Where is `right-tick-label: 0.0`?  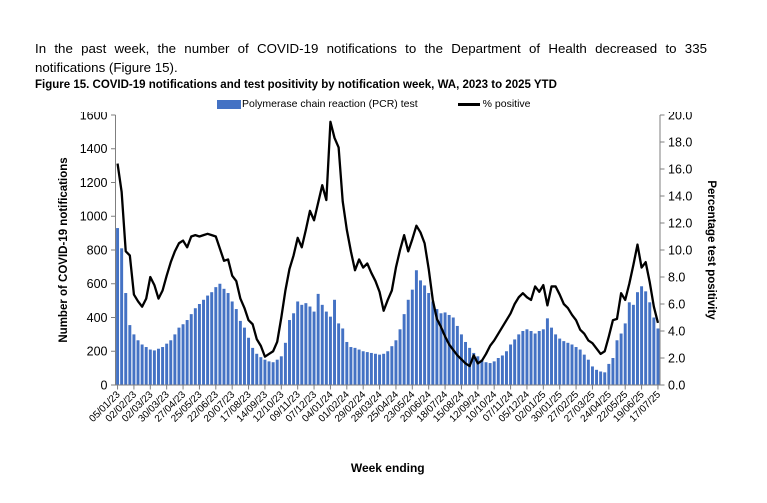
right-tick-label: 0.0 is located at coordinates (676, 385).